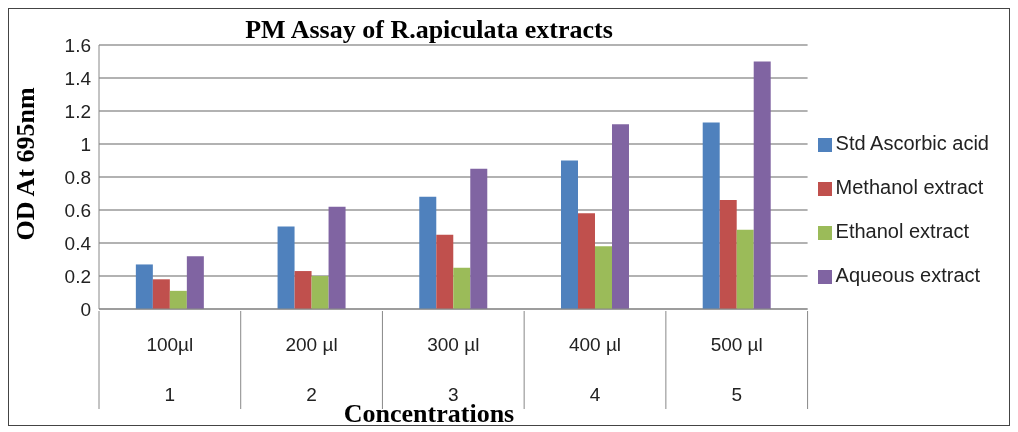  I want to click on category-label: 400 µl 4, so click(595, 369).